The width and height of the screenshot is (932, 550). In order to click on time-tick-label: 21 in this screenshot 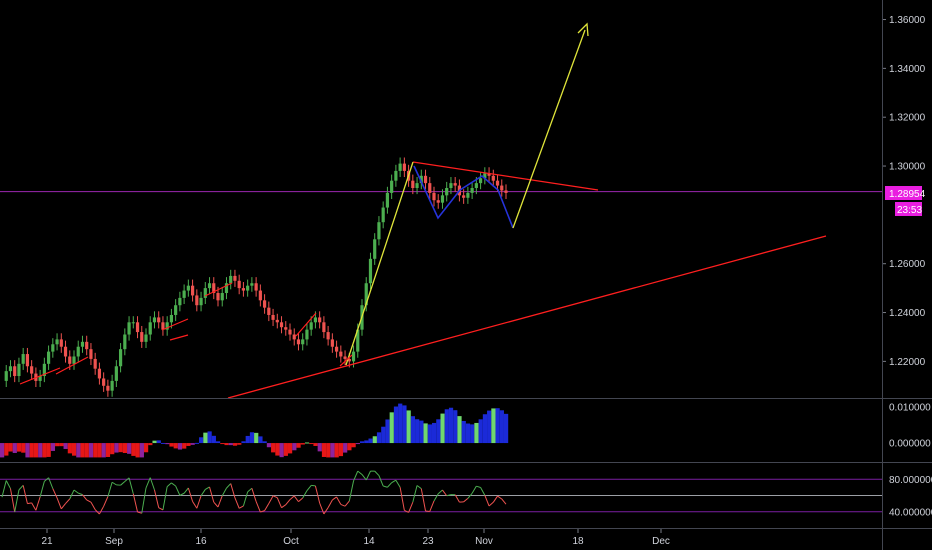, I will do `click(47, 541)`.